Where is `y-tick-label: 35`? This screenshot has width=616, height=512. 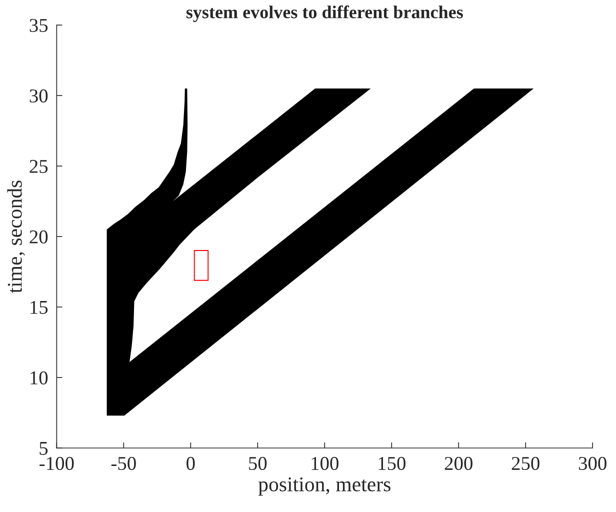
y-tick-label: 35 is located at coordinates (39, 25).